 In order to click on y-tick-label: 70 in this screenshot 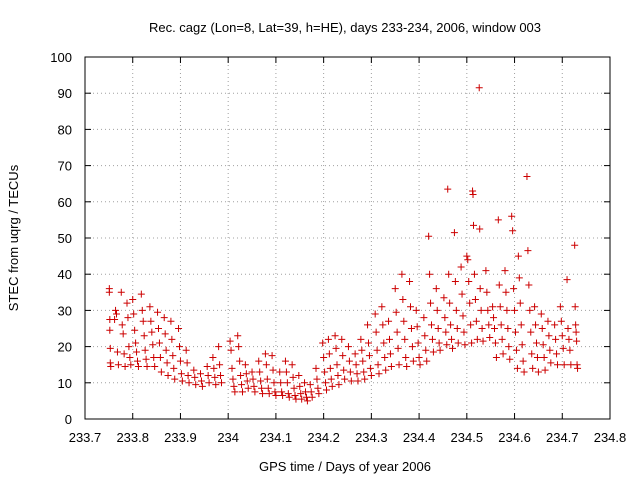, I will do `click(65, 166)`.